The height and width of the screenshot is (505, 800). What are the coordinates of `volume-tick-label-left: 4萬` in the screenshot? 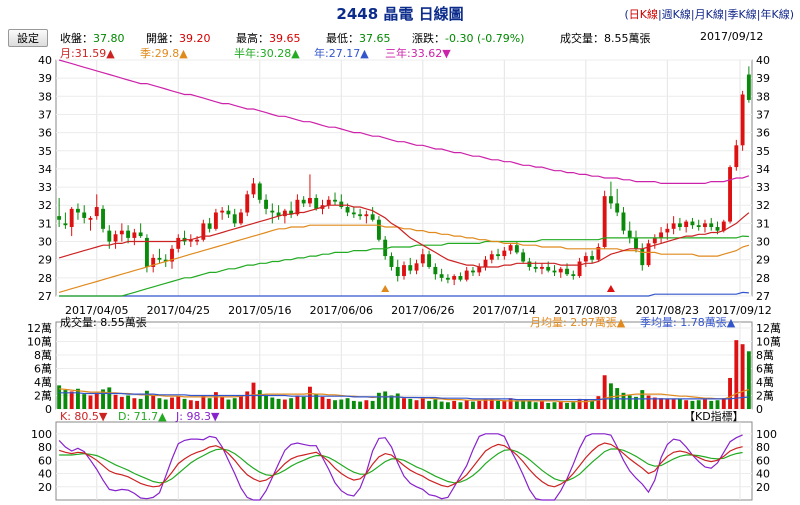 It's located at (43, 382).